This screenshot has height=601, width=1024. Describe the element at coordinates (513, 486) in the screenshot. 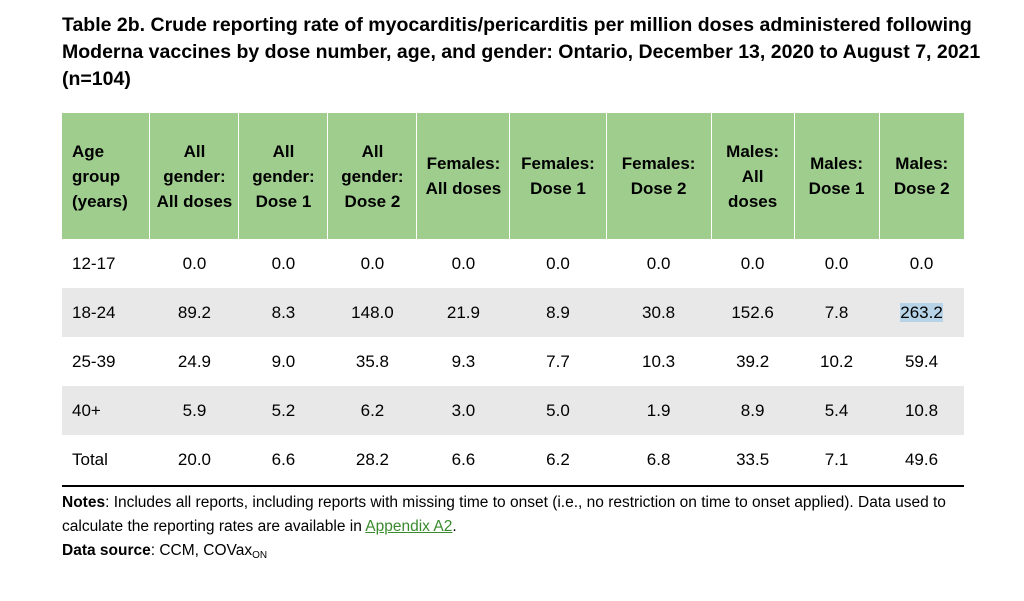

I see `table-bottom-rule` at that location.